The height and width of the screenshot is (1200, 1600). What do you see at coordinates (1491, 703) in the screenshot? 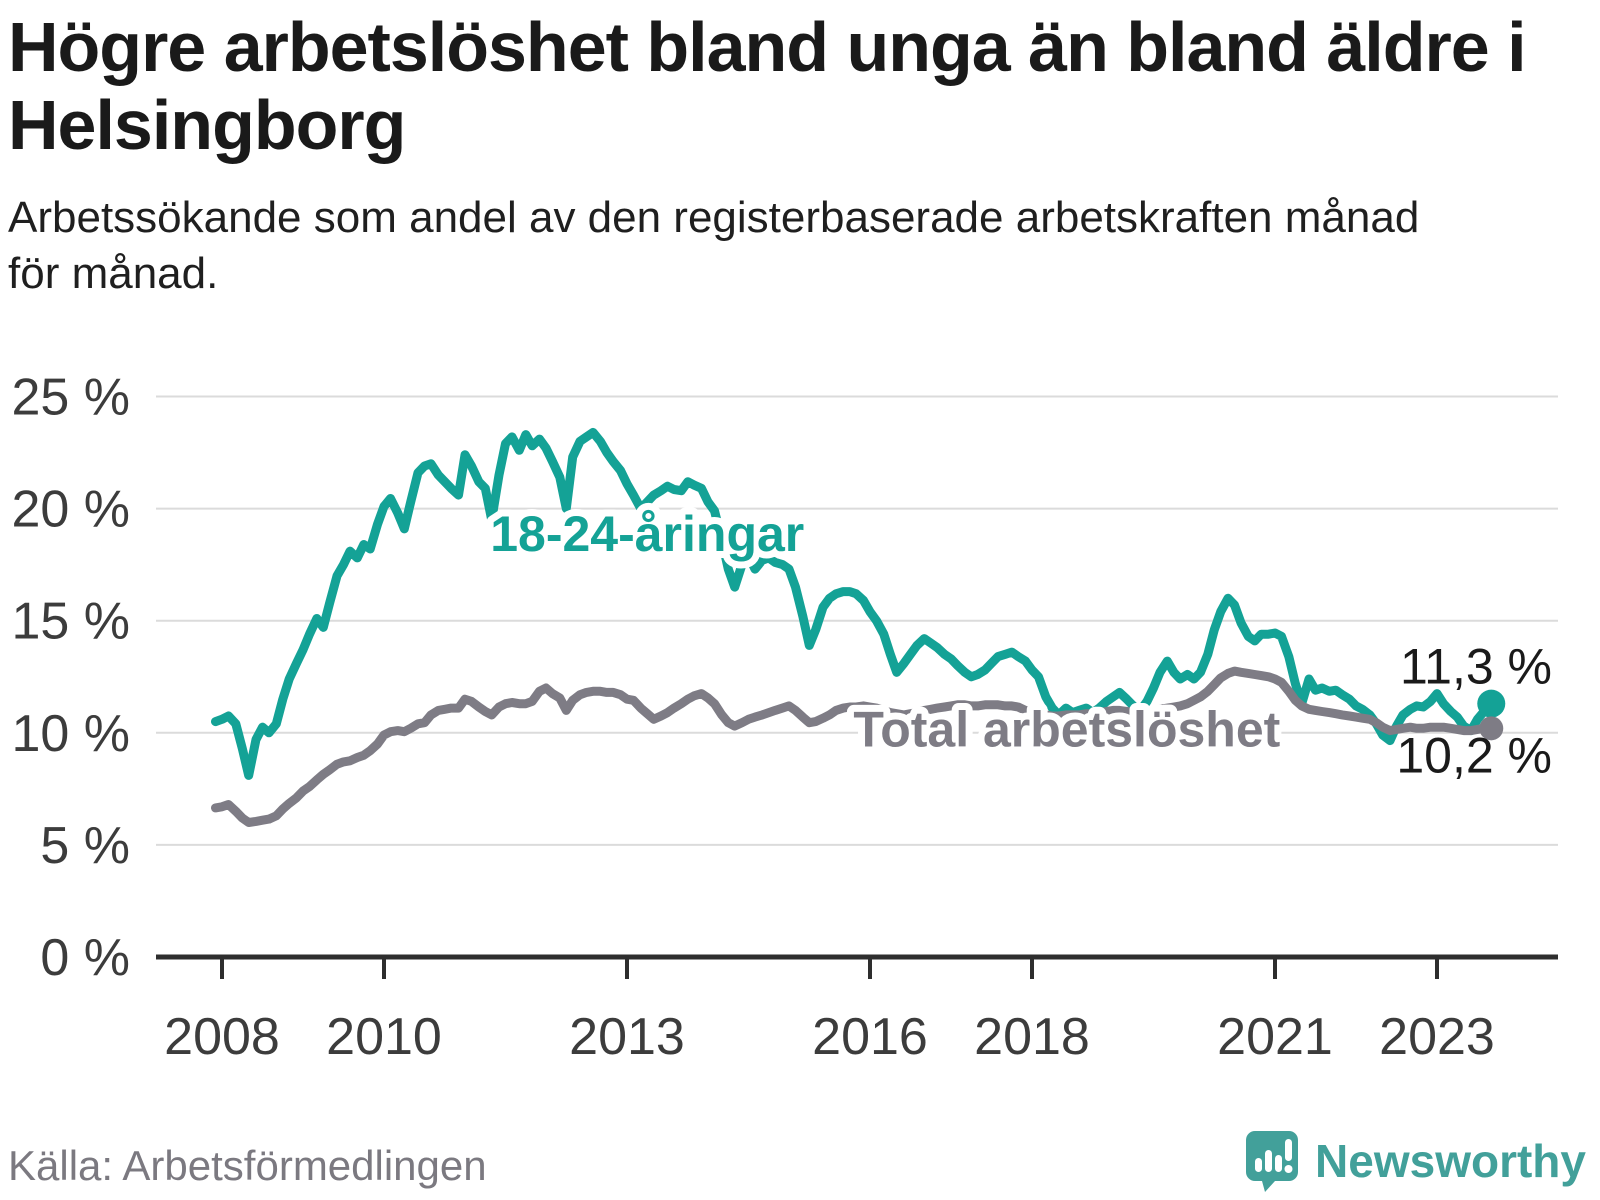
I see `end-dot-young` at bounding box center [1491, 703].